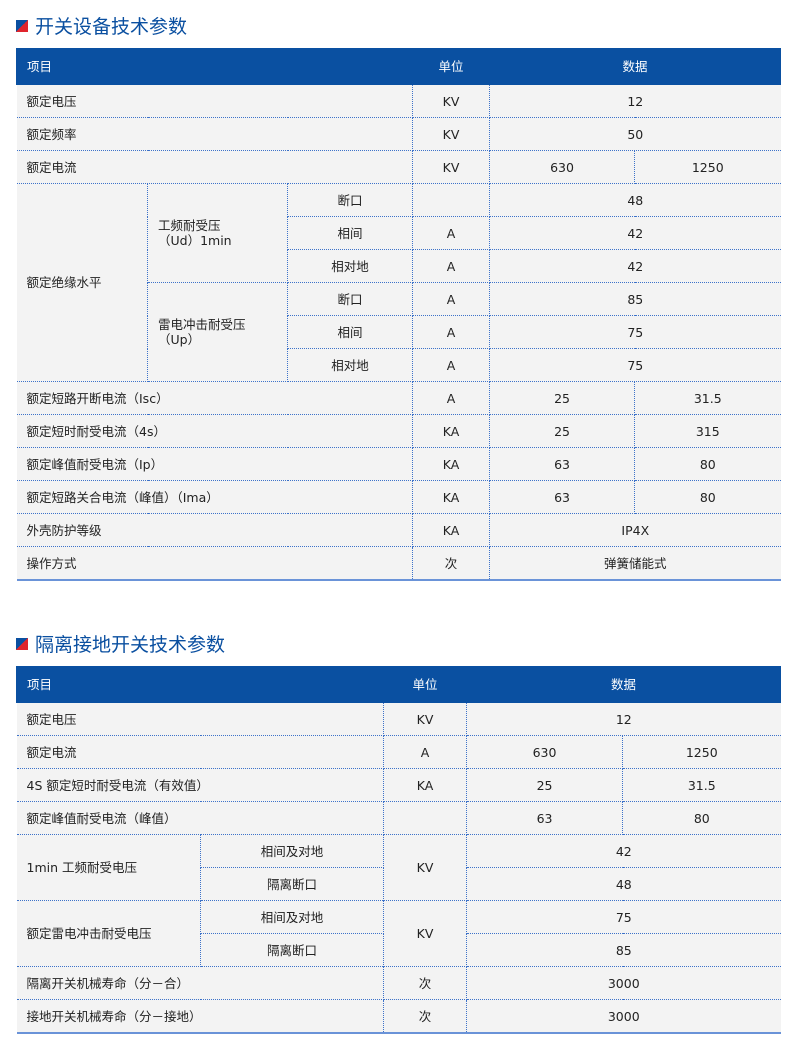  I want to click on table-row: 隔离开关机械寿命（分－合）次 3000, so click(398, 983).